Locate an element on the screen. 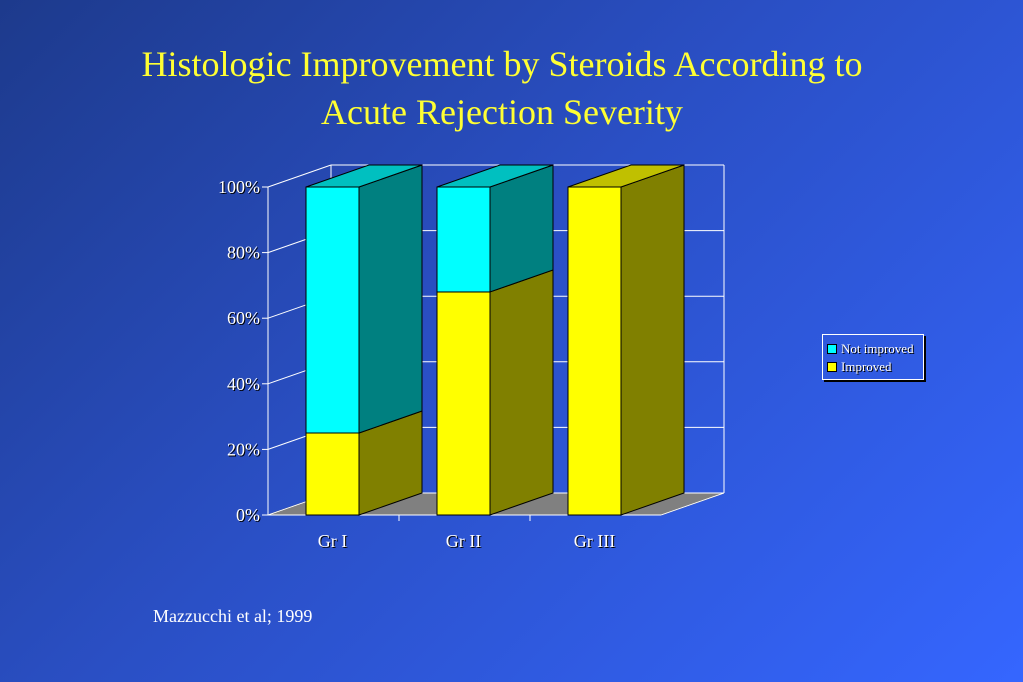  x-tick-label-shadow: Gr I is located at coordinates (334, 542).